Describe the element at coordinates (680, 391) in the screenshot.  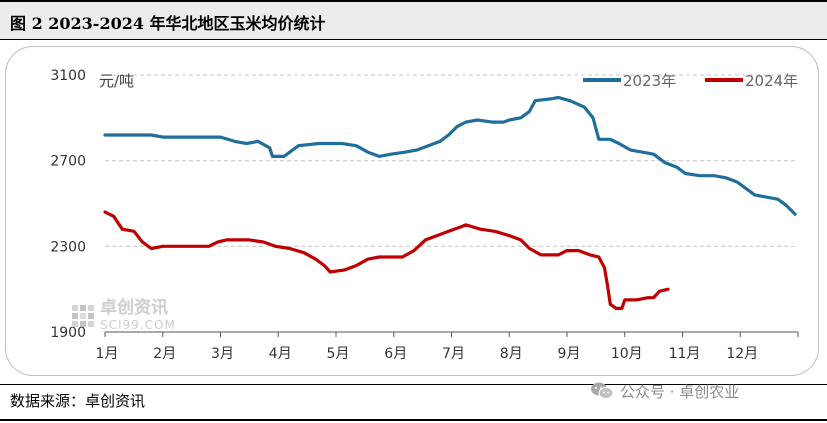
I see `wechat-account-name: 公众号 · 卓创农业` at that location.